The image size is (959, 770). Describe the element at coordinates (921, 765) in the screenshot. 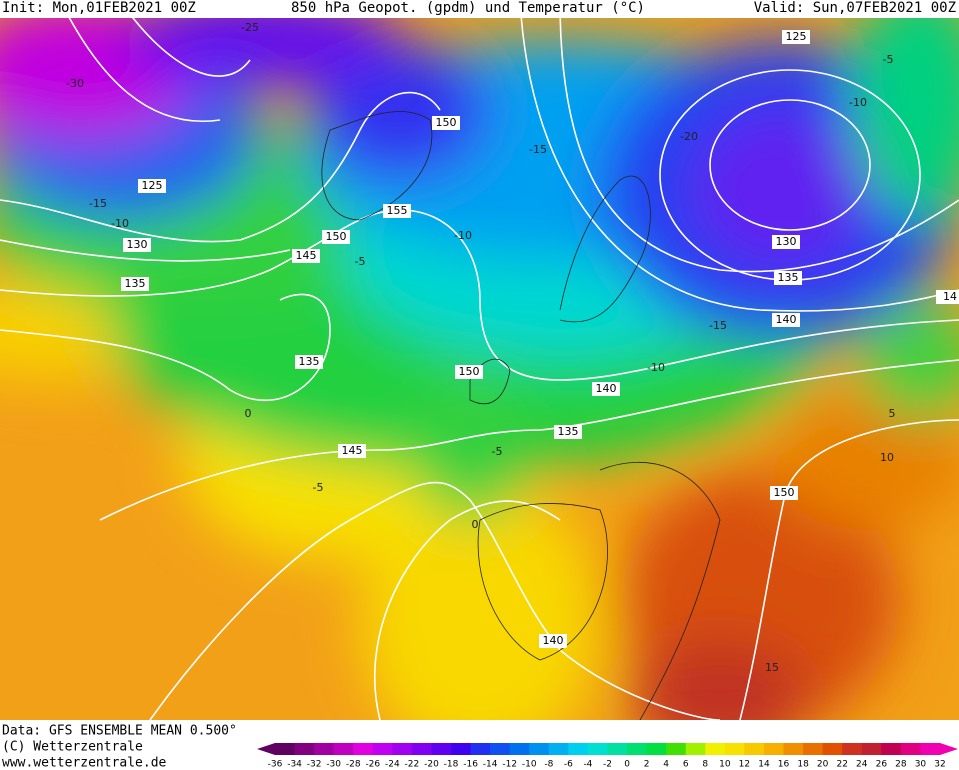

I see `colorbar-label: 30` at that location.